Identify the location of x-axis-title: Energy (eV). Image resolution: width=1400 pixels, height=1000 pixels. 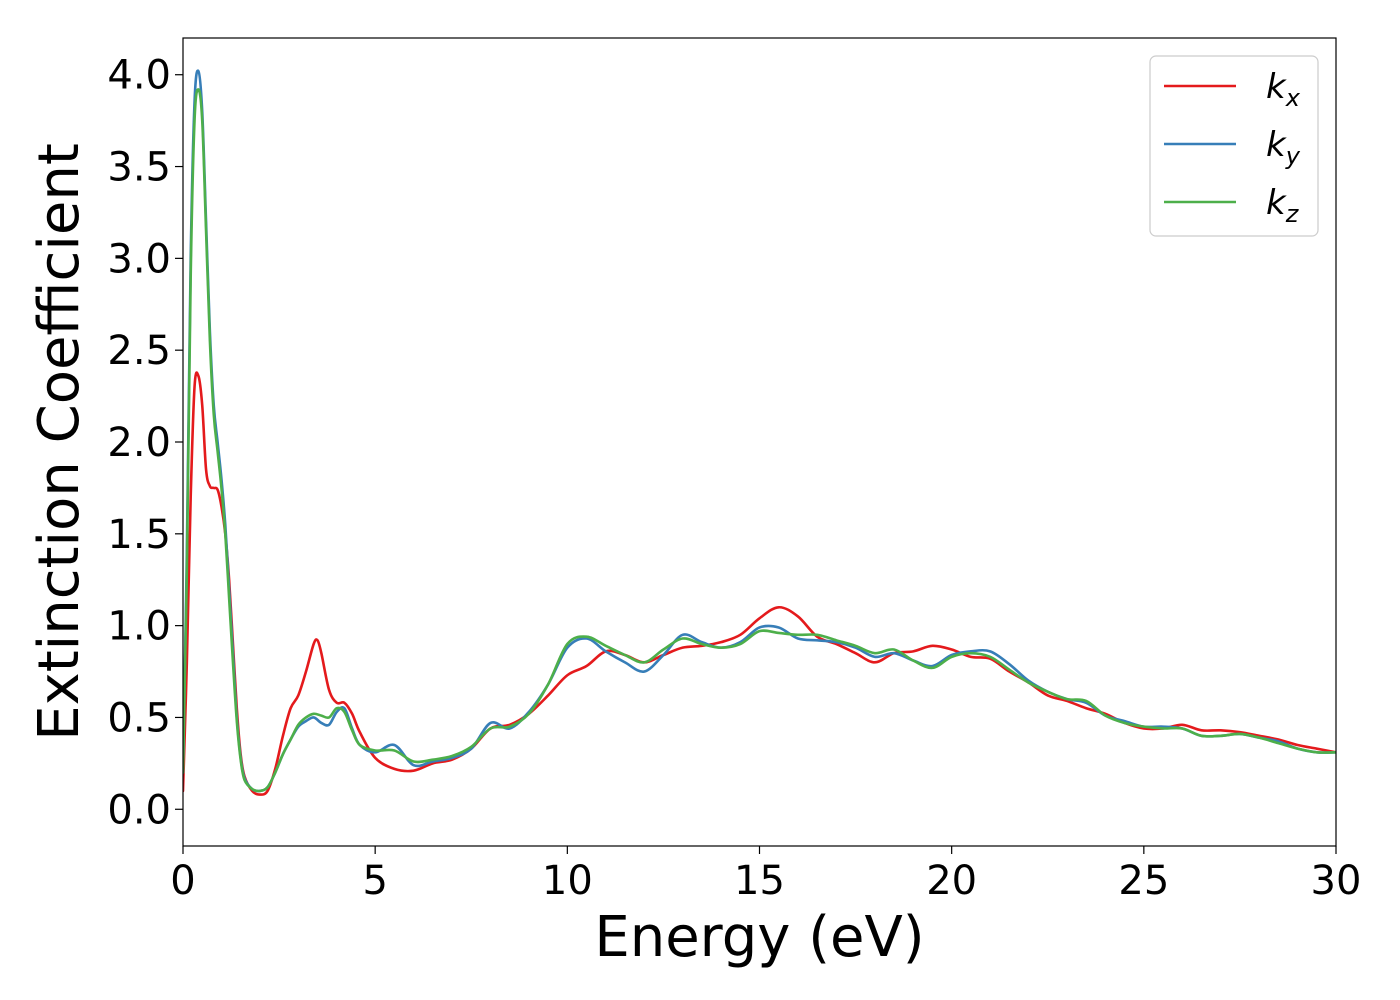
(759, 937).